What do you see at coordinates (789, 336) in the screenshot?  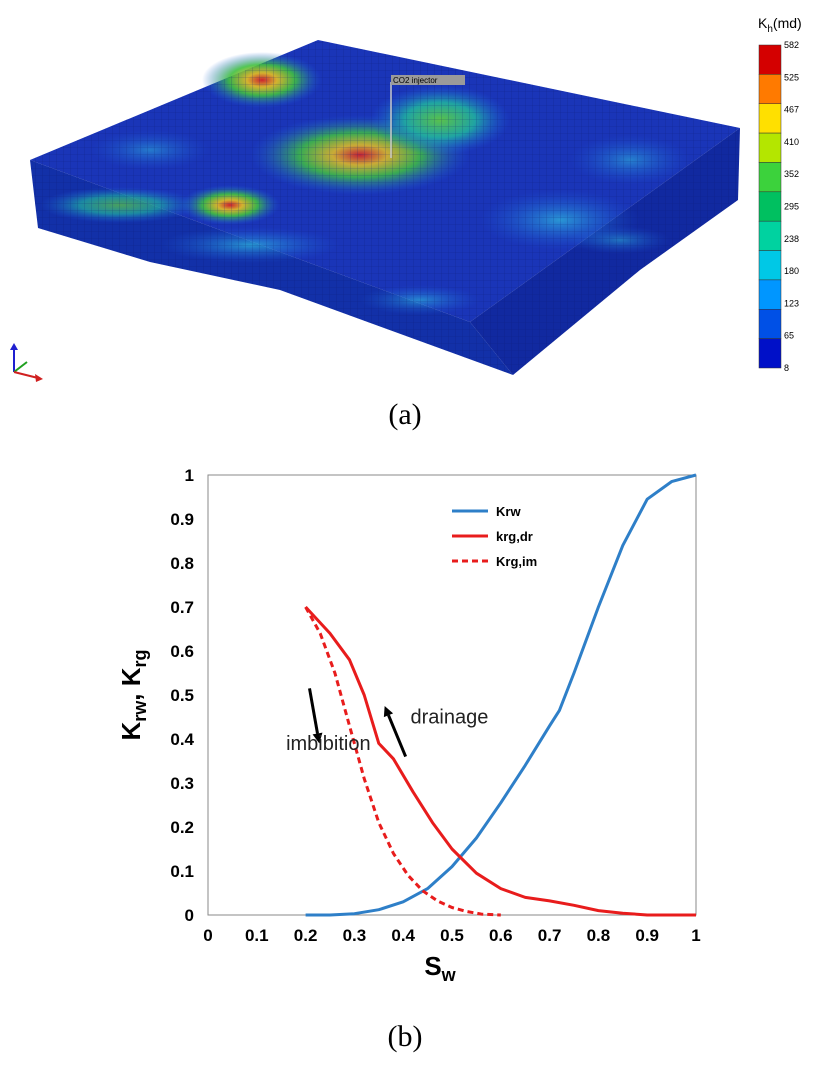 I see `colorbar-tick-label: 65` at bounding box center [789, 336].